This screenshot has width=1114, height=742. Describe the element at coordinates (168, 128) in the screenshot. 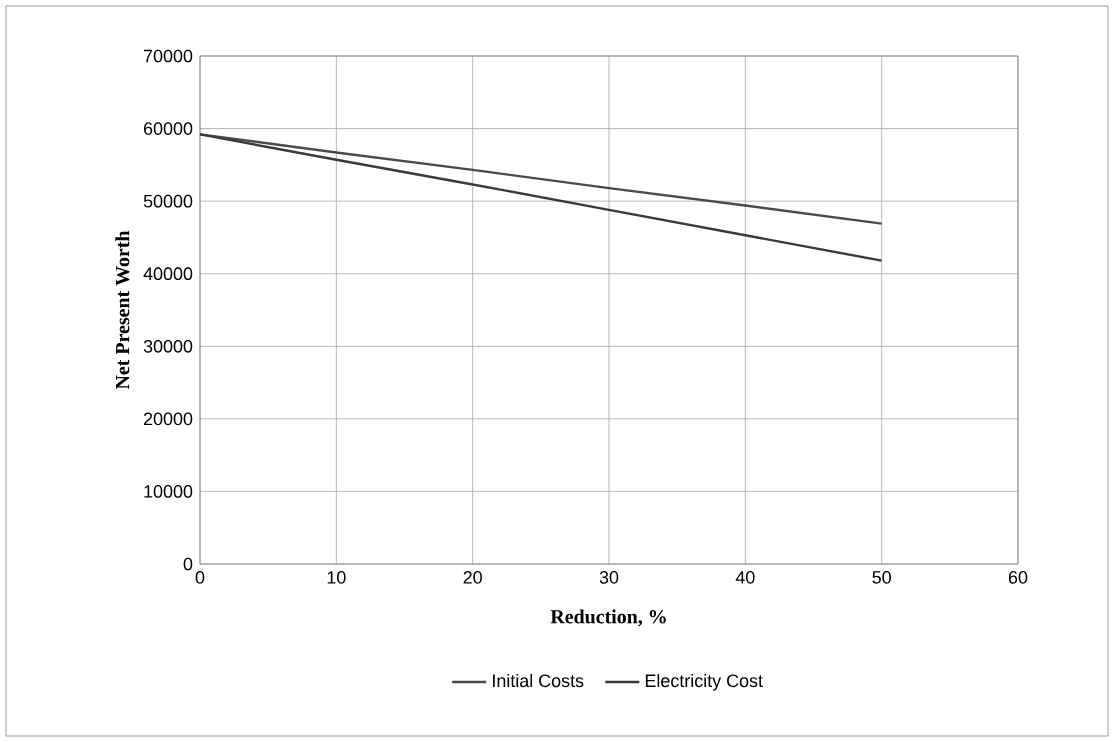

I see `y-tick-label: 60000` at that location.